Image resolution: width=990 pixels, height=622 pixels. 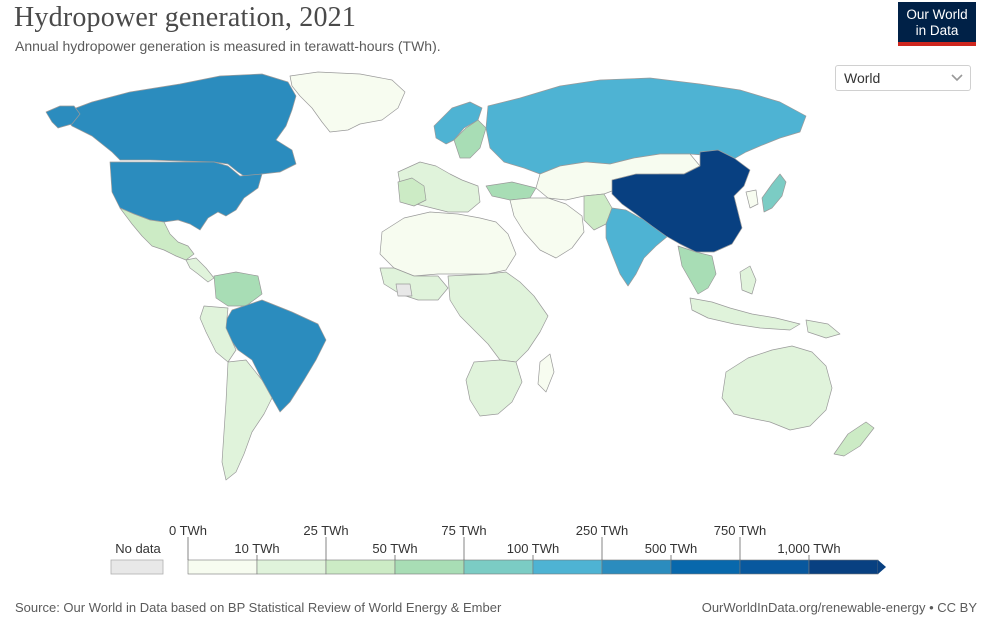 What do you see at coordinates (777, 388) in the screenshot?
I see `region-australia` at bounding box center [777, 388].